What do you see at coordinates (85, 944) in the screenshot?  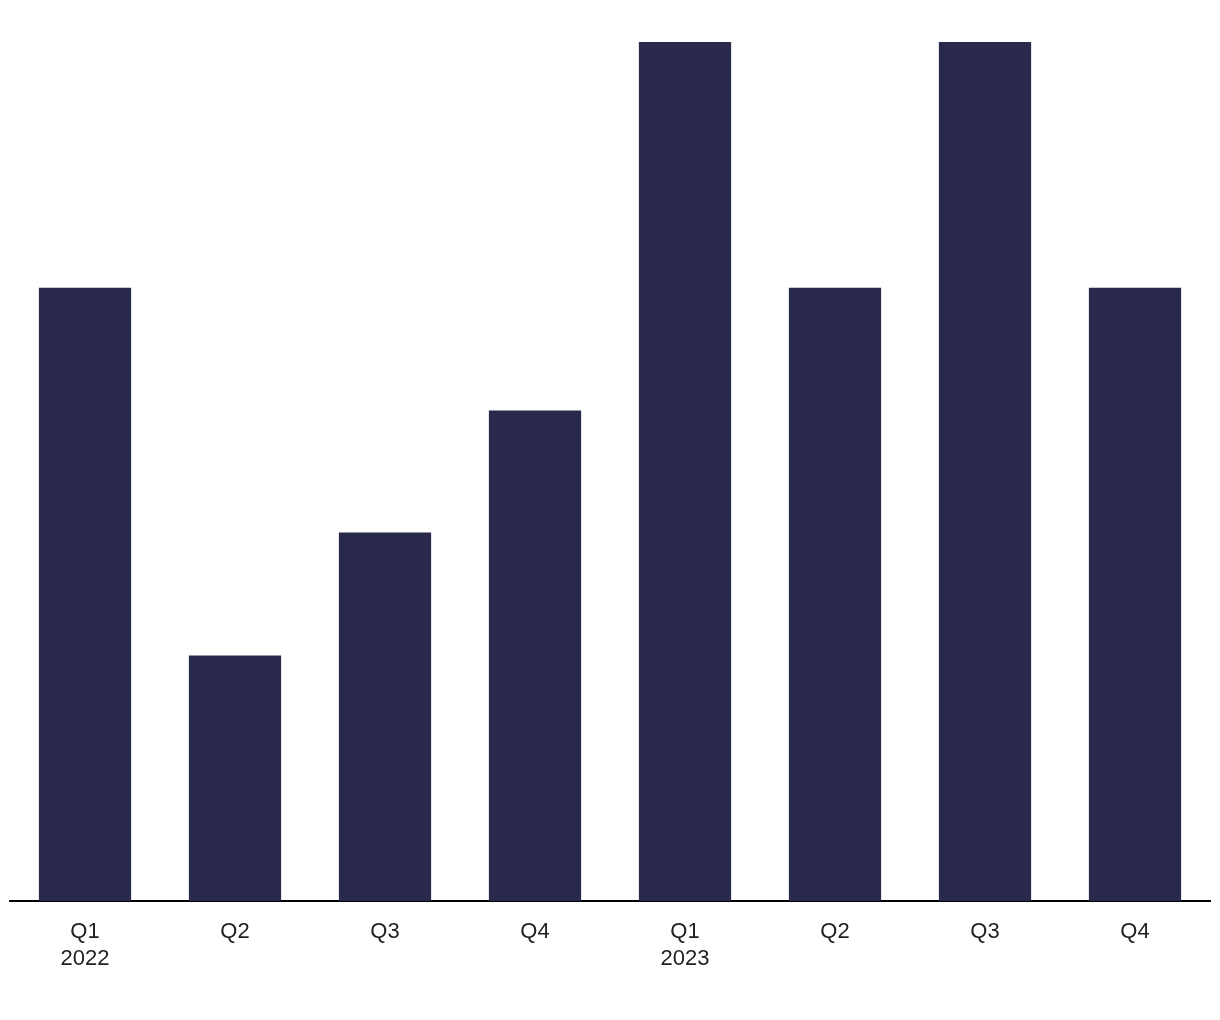 I see `x-tick-label: Q1 2022` at bounding box center [85, 944].